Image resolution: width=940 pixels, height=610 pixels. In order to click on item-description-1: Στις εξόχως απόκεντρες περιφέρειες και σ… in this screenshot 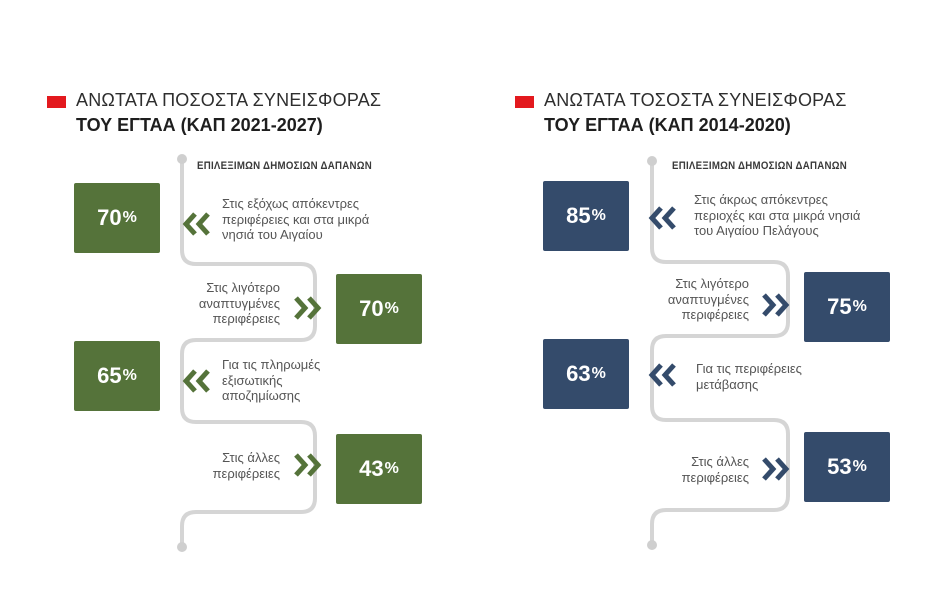, I will do `click(295, 219)`.